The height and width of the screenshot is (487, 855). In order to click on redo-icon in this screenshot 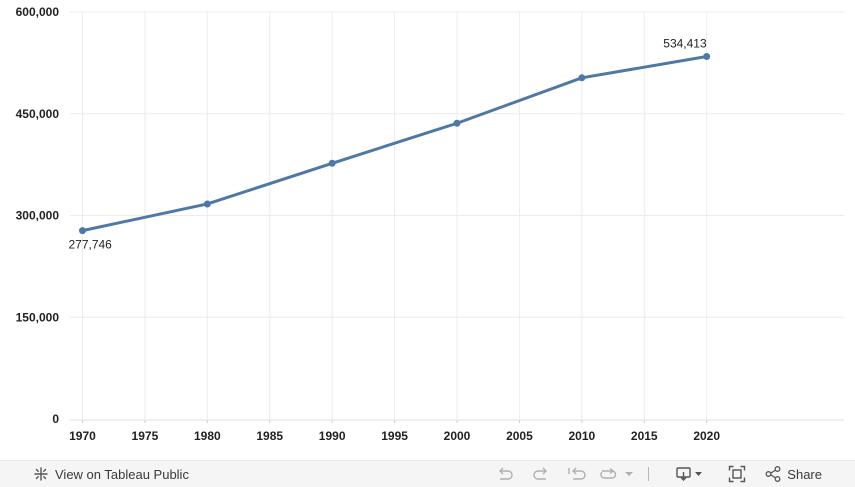, I will do `click(540, 473)`.